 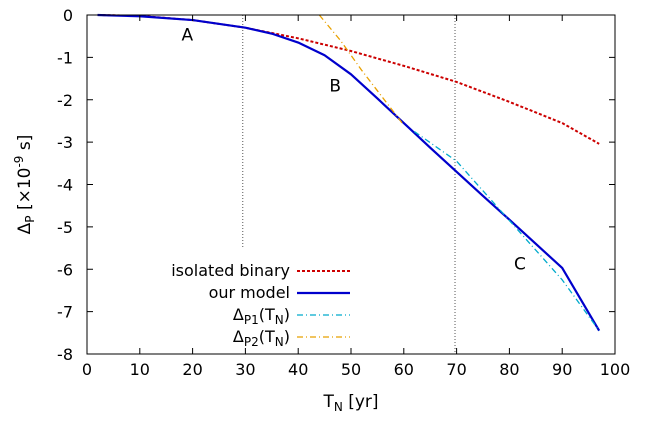 What do you see at coordinates (404, 369) in the screenshot?
I see `x-tick-label: 60` at bounding box center [404, 369].